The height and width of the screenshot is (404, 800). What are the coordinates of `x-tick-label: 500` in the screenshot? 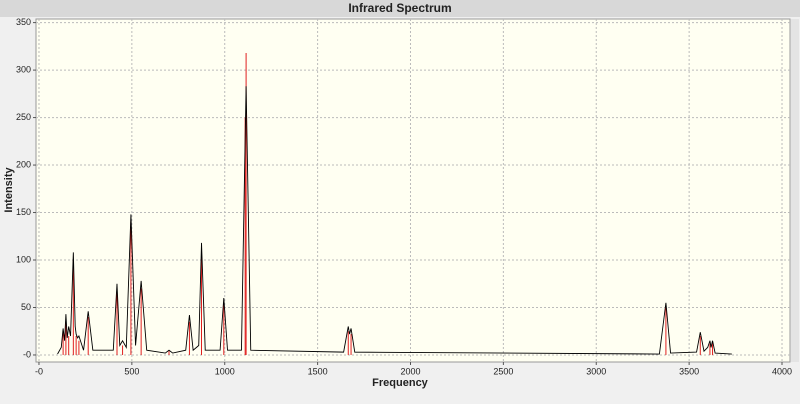 It's located at (131, 371).